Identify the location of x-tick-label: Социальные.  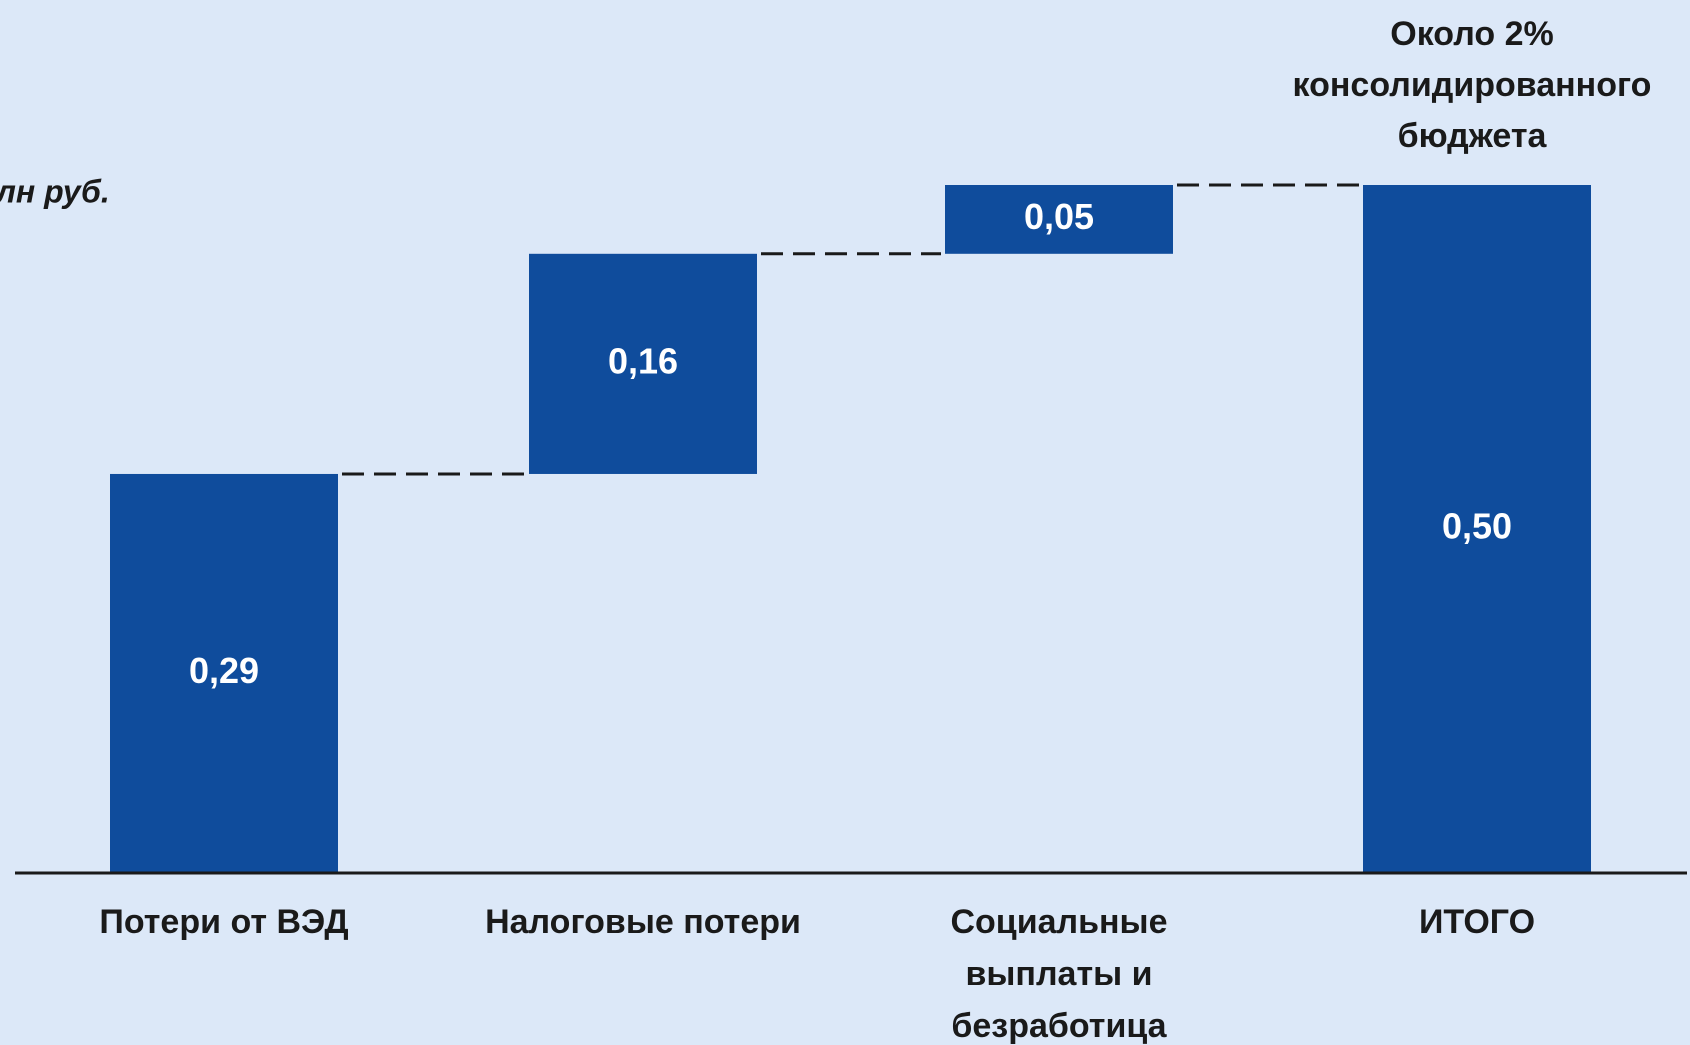
(1058, 922).